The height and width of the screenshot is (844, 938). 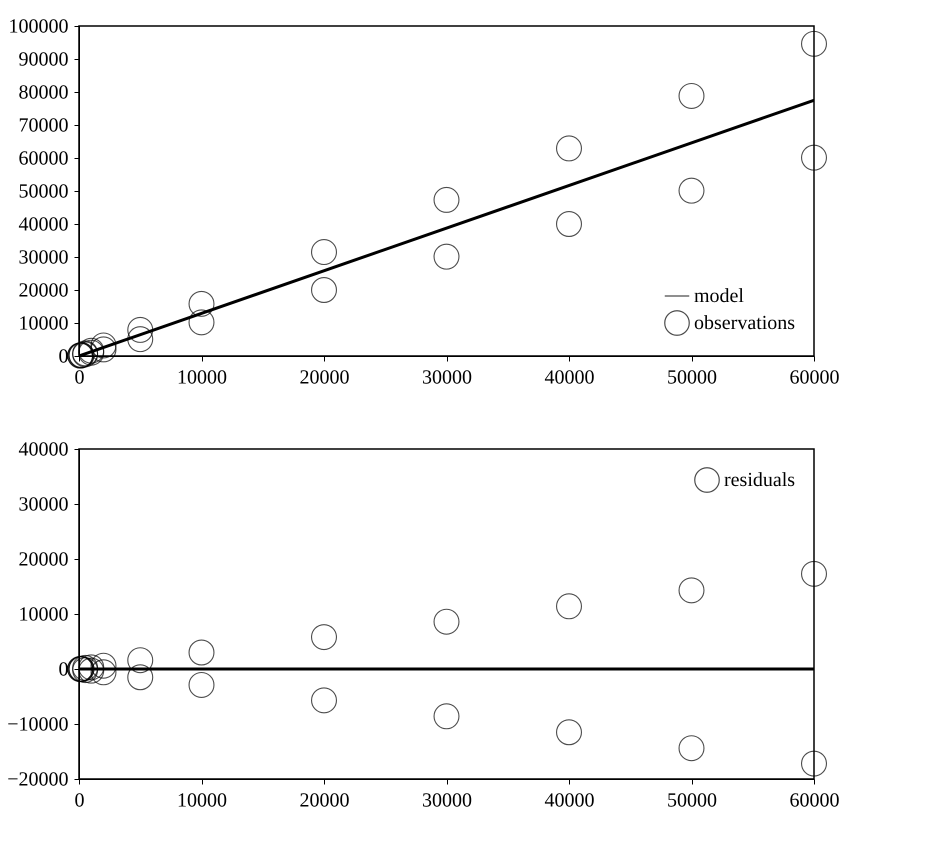 I want to click on y-tick-label: −20000, so click(x=37, y=779).